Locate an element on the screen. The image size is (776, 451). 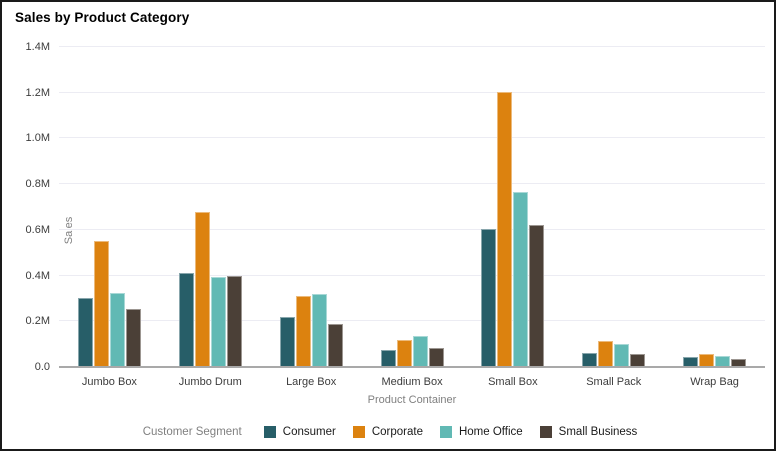
x-axis-tick-label: Medium Box is located at coordinates (412, 382).